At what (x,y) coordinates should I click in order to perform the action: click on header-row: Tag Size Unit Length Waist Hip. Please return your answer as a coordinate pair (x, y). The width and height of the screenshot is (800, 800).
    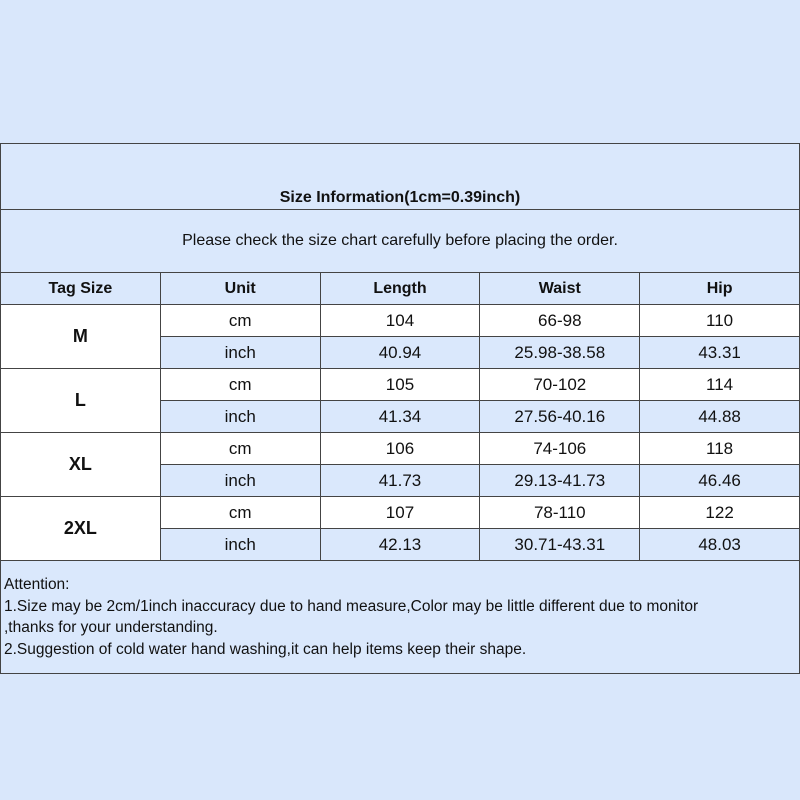
    Looking at the image, I should click on (400, 288).